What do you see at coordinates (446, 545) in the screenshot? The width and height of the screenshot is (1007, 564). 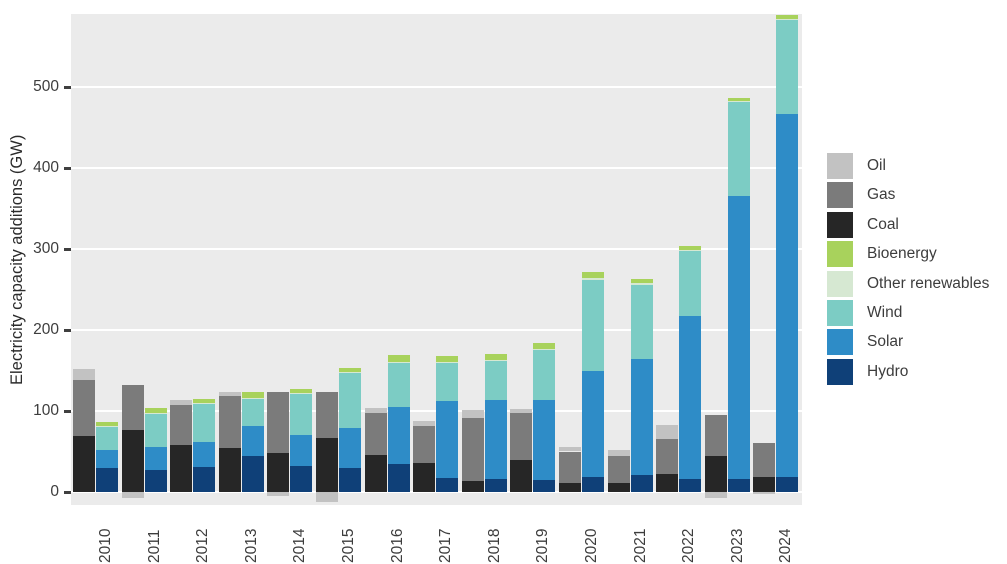 I see `x-tick-label-2017: 2017` at bounding box center [446, 545].